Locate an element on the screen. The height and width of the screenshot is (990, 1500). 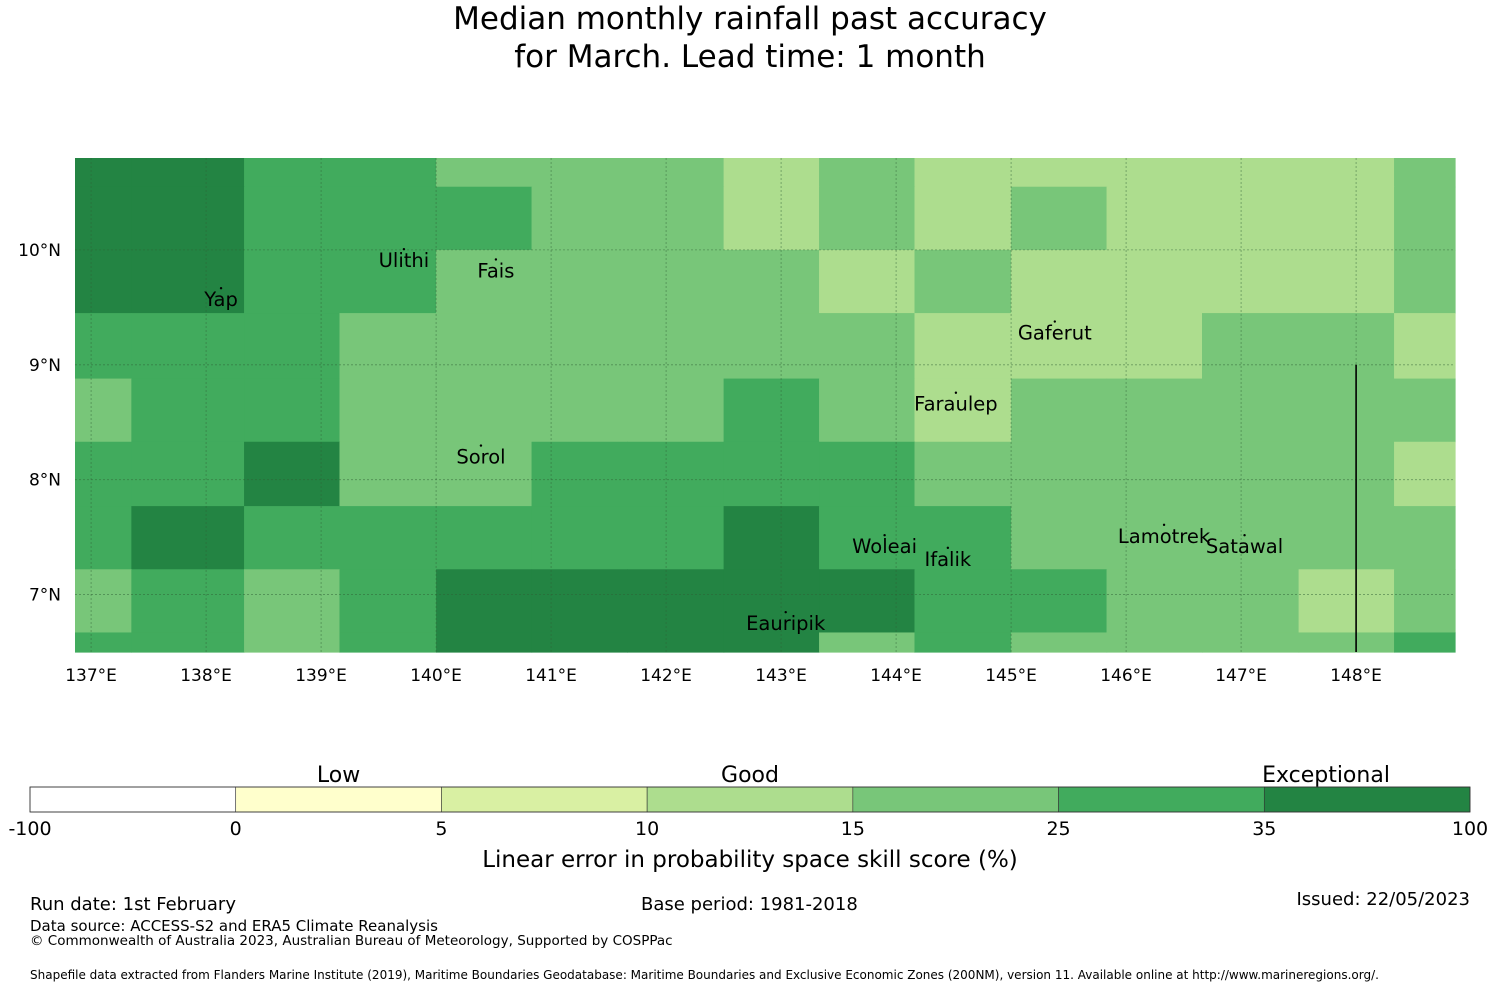
island-label: Sorol is located at coordinates (480, 457).